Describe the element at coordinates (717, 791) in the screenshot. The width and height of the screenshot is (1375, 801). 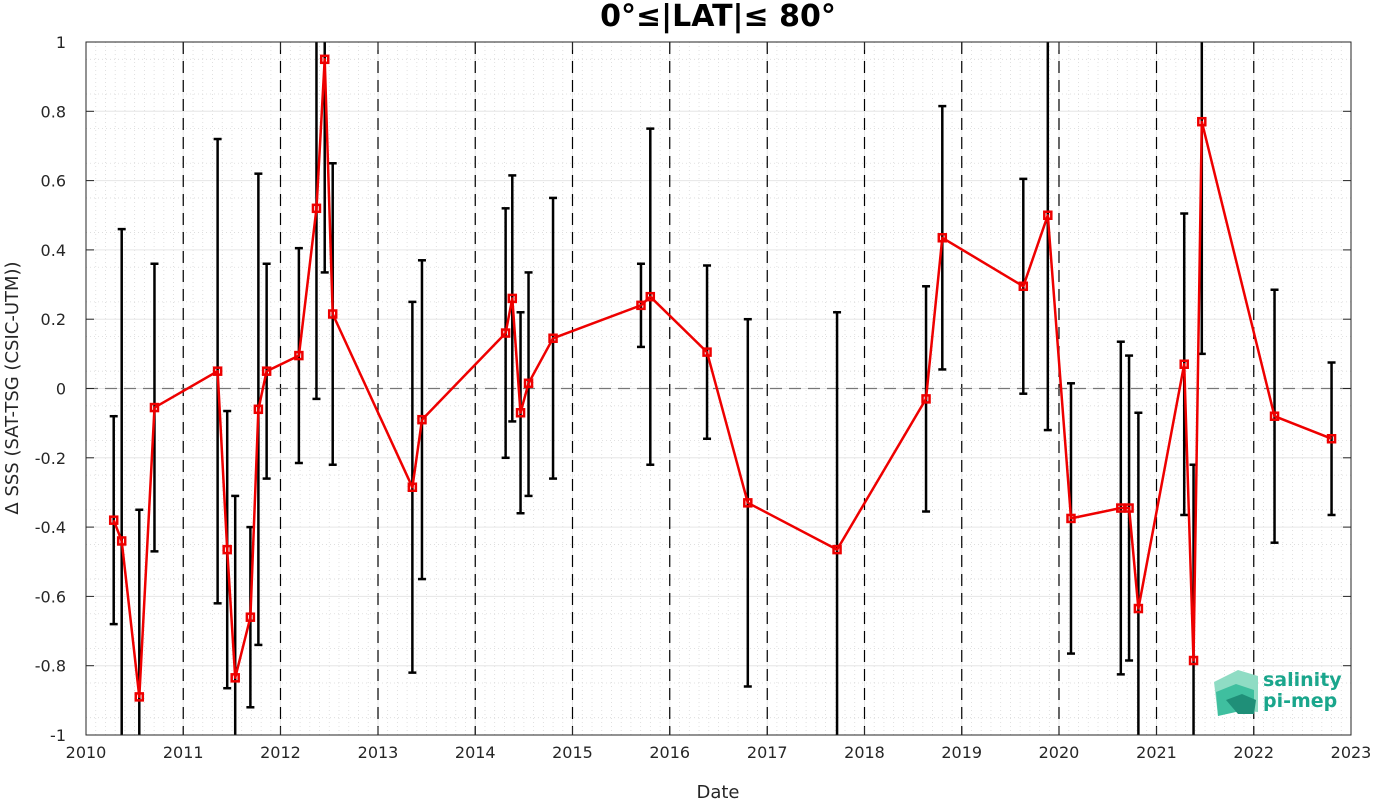
I see `x-axis-label: Date` at that location.